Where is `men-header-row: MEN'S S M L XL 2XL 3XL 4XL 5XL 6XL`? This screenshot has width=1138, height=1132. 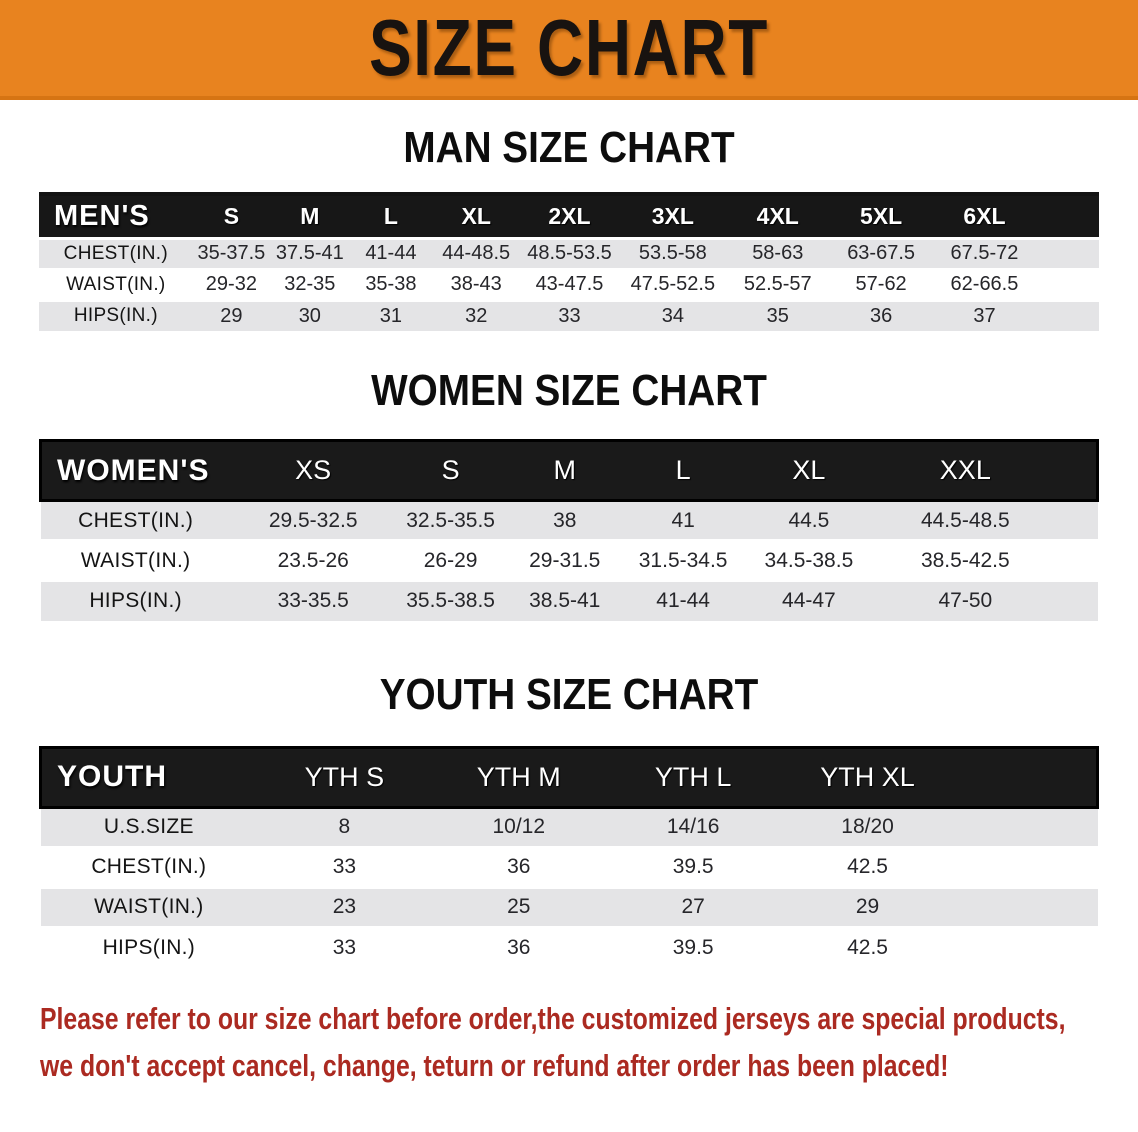
men-header-row: MEN'S S M L XL 2XL 3XL 4XL 5XL 6XL is located at coordinates (569, 215).